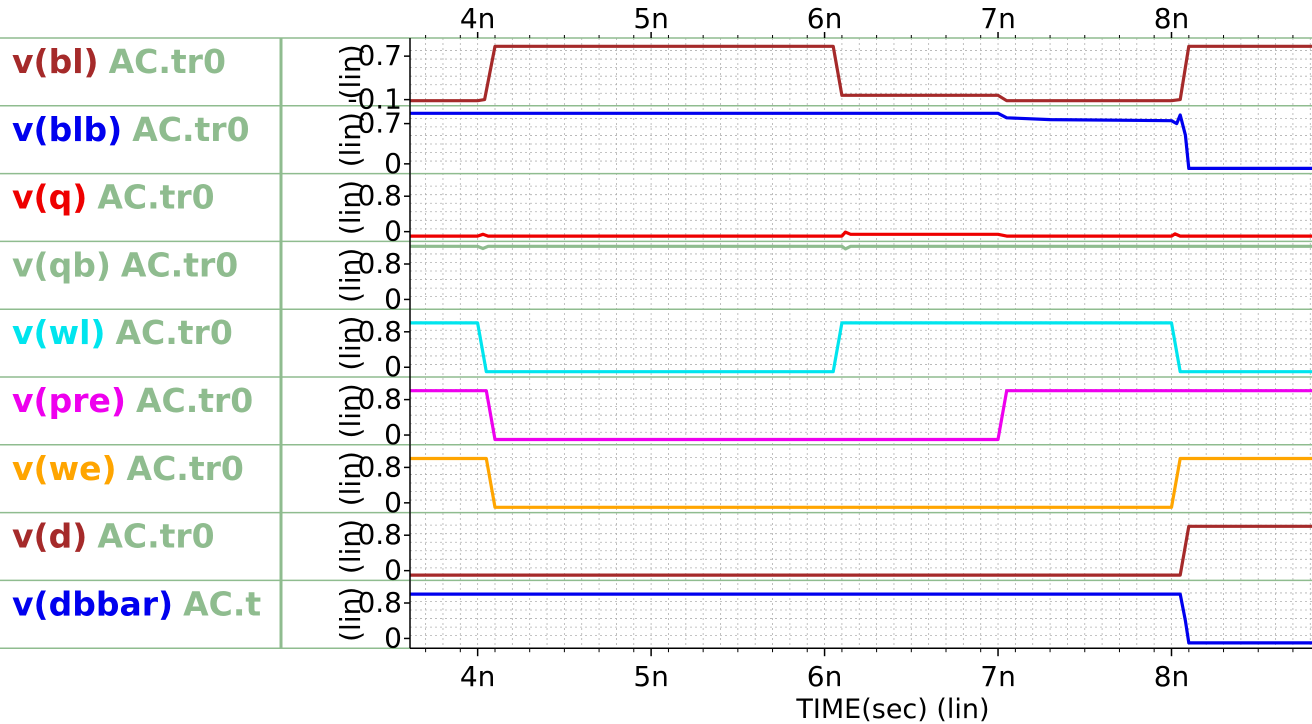 The image size is (1312, 724). Describe the element at coordinates (998, 676) in the screenshot. I see `x-tick-label-bottom: 7n` at that location.